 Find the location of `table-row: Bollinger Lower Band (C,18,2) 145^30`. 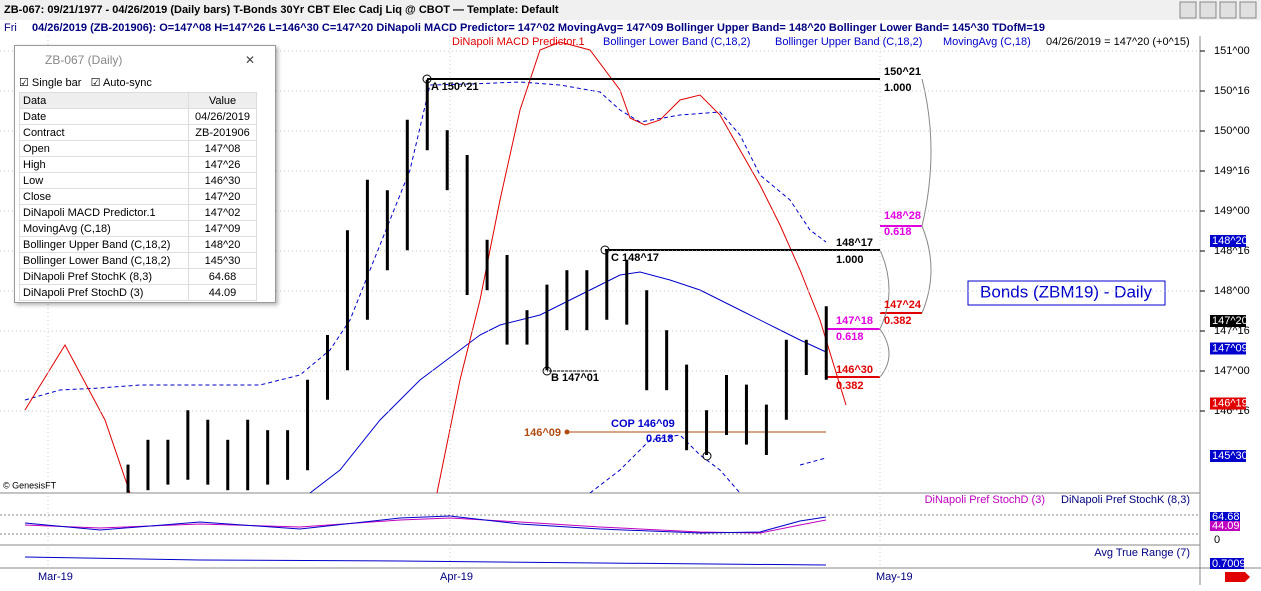

table-row: Bollinger Lower Band (C,18,2) 145^30 is located at coordinates (137, 260).